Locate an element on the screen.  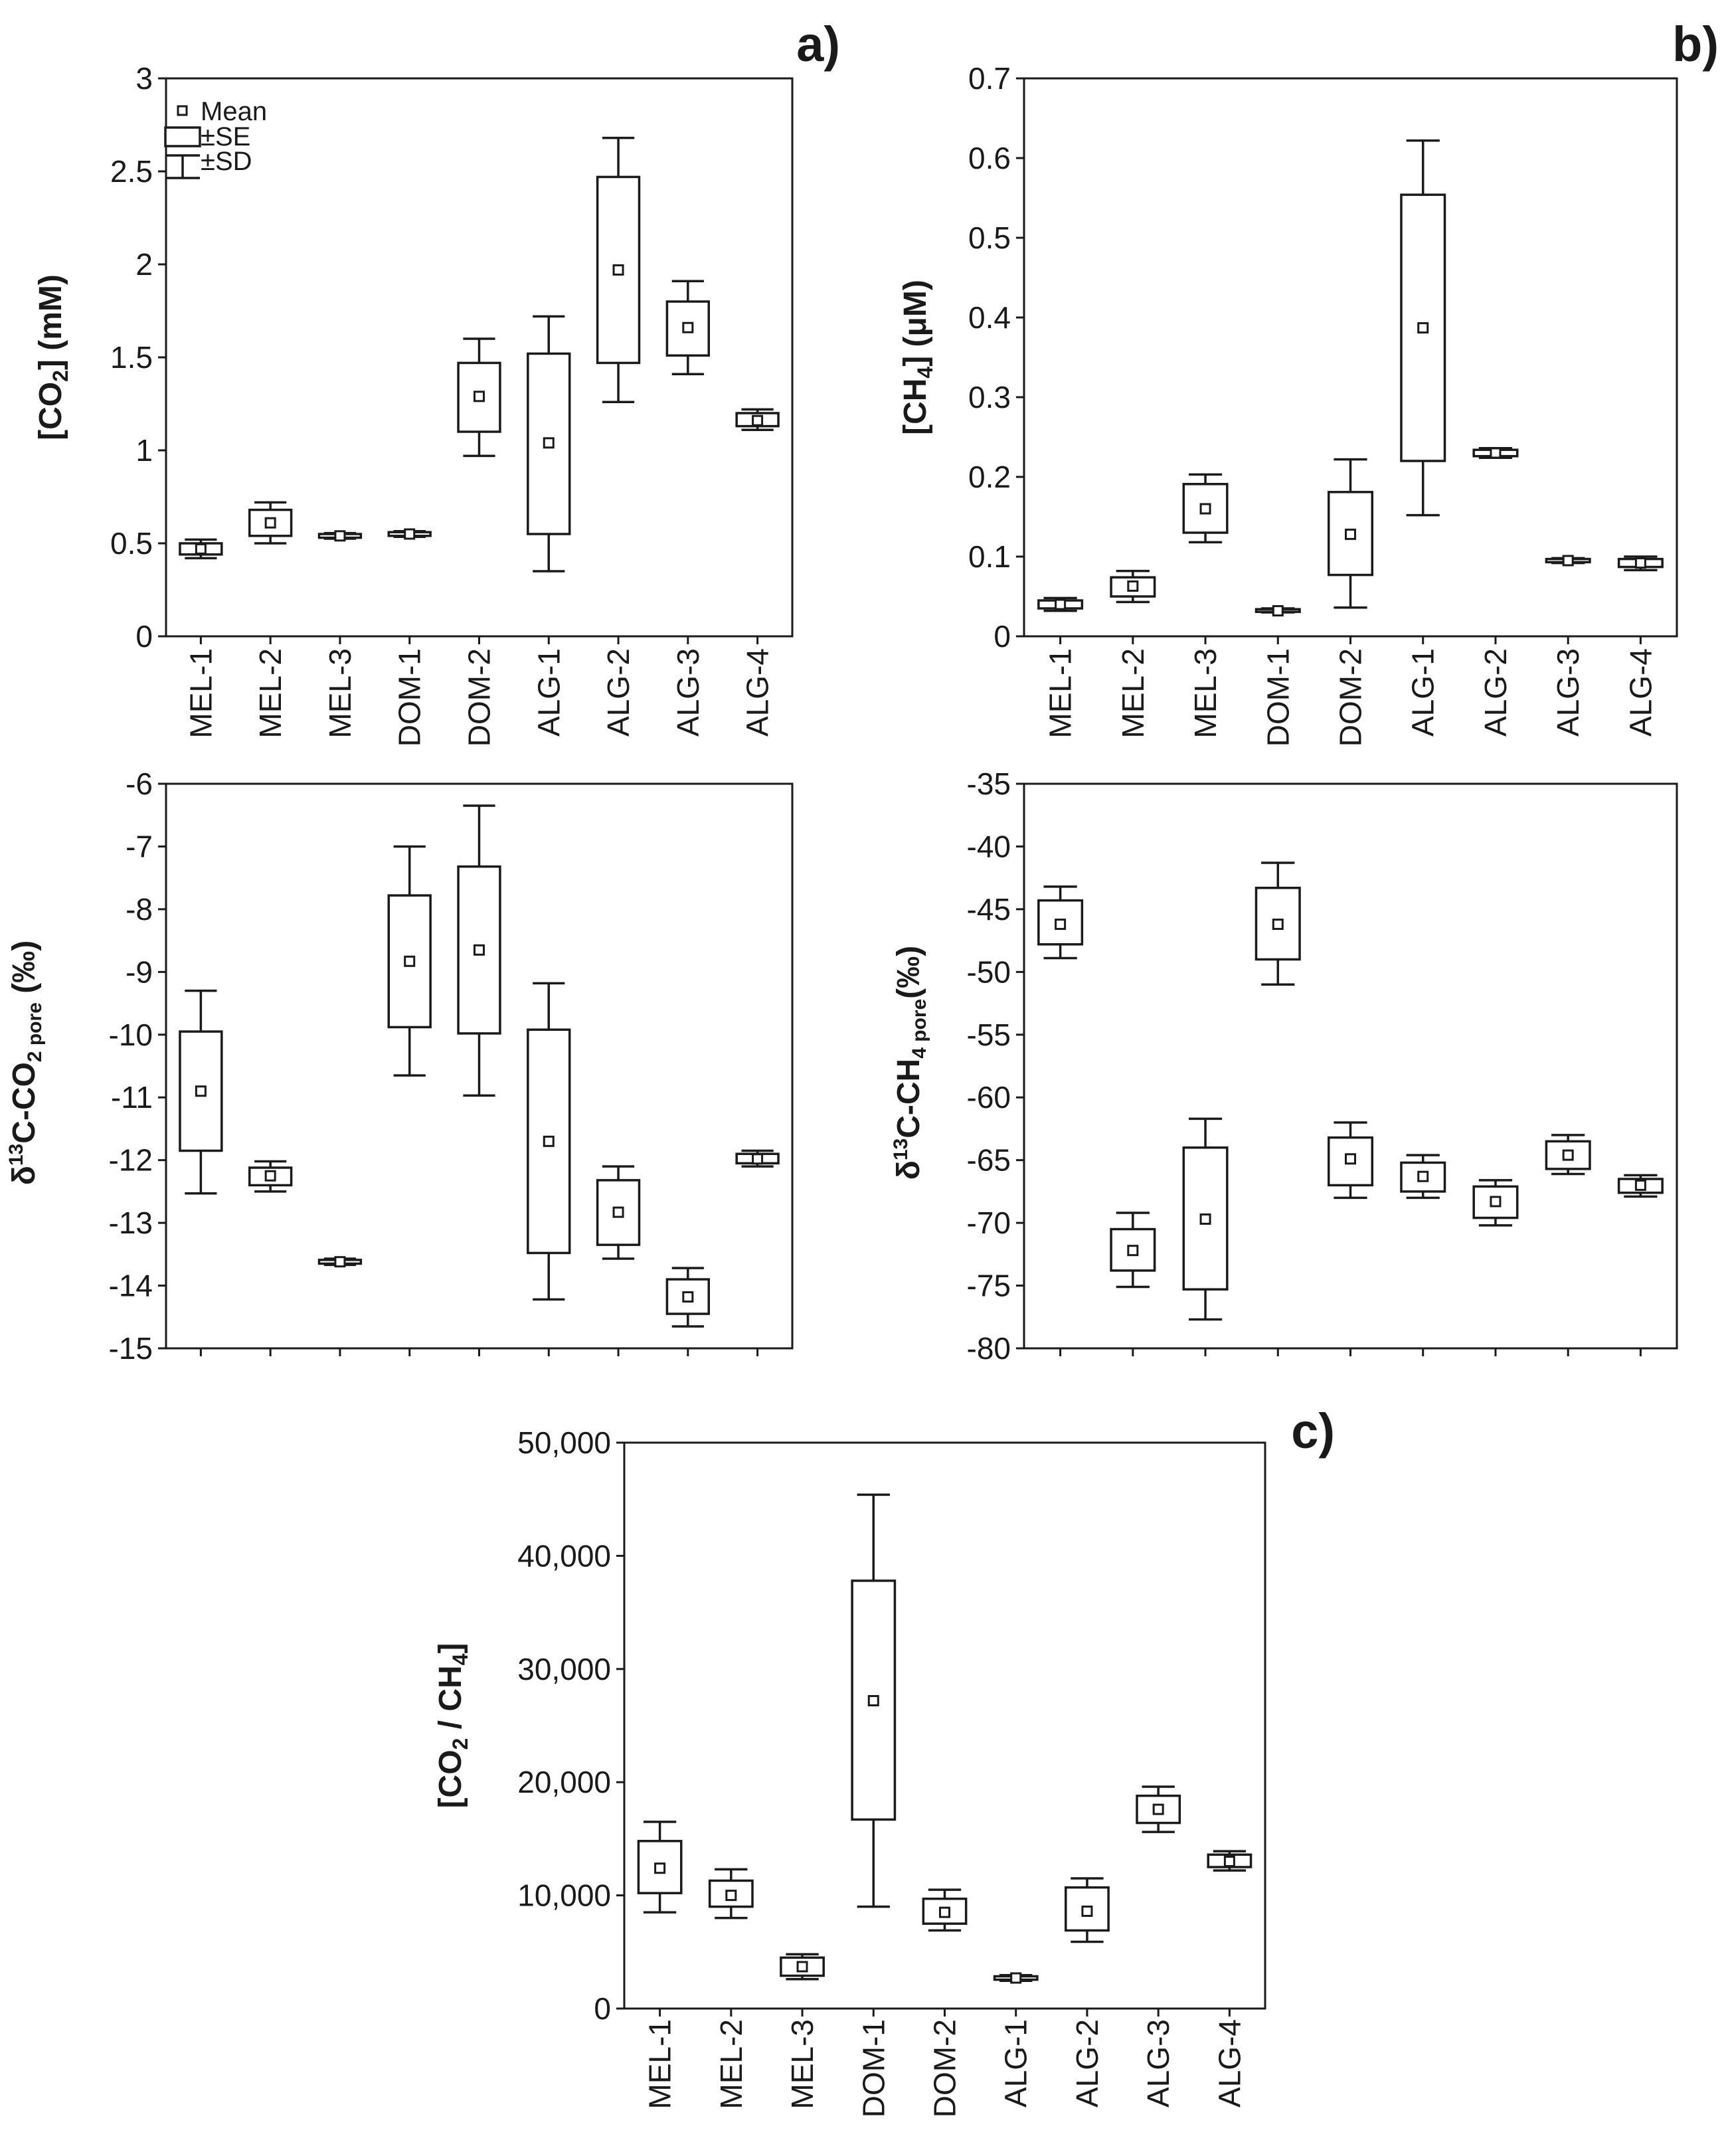
y-tick-label: -14 is located at coordinates (131, 1286).